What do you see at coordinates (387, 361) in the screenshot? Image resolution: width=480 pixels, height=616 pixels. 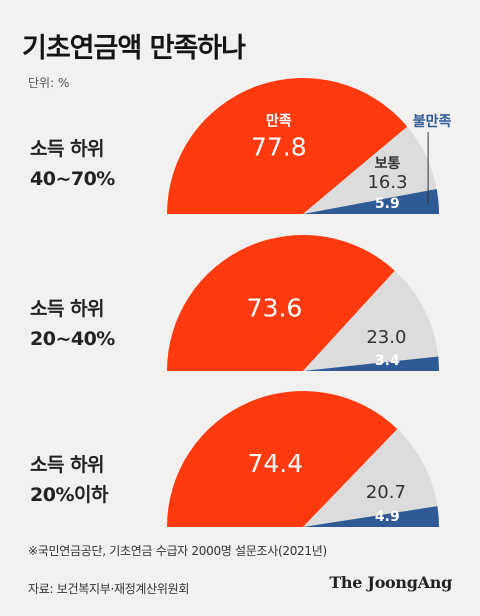 I see `semicircle-2-value-3: 3.4` at bounding box center [387, 361].